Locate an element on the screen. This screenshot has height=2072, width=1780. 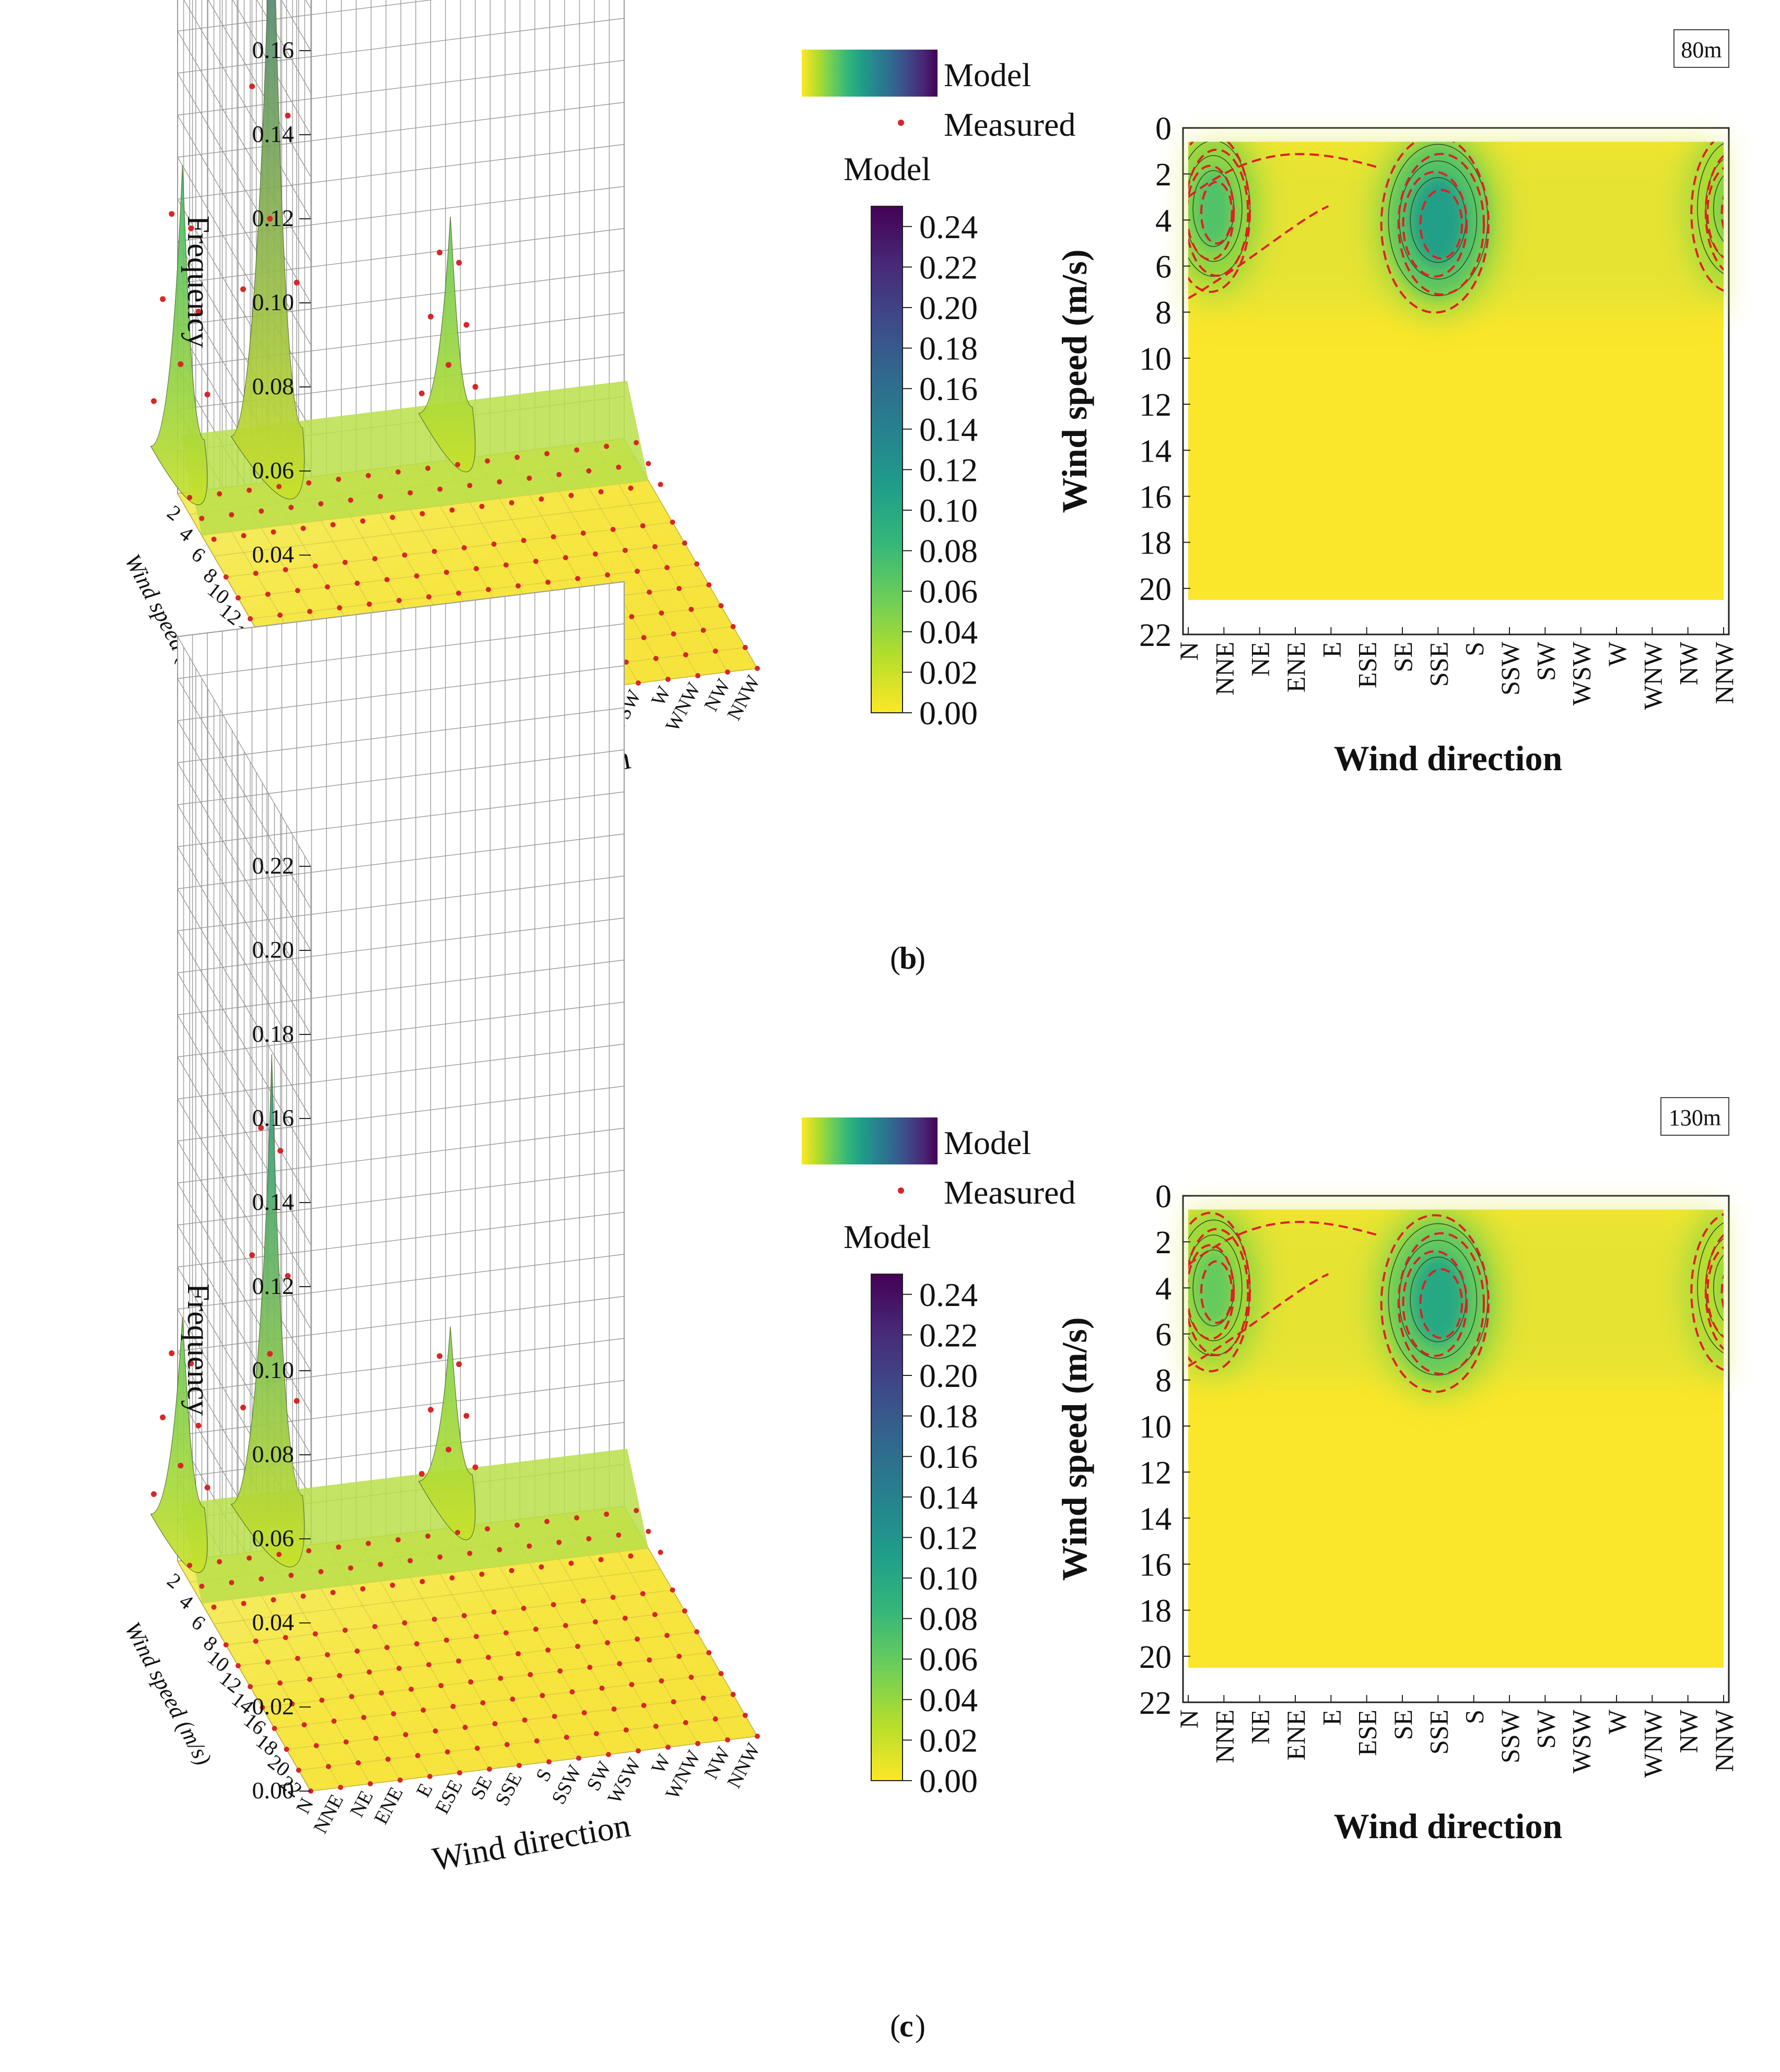
colorbar-tick-label: 0.02 is located at coordinates (948, 672).